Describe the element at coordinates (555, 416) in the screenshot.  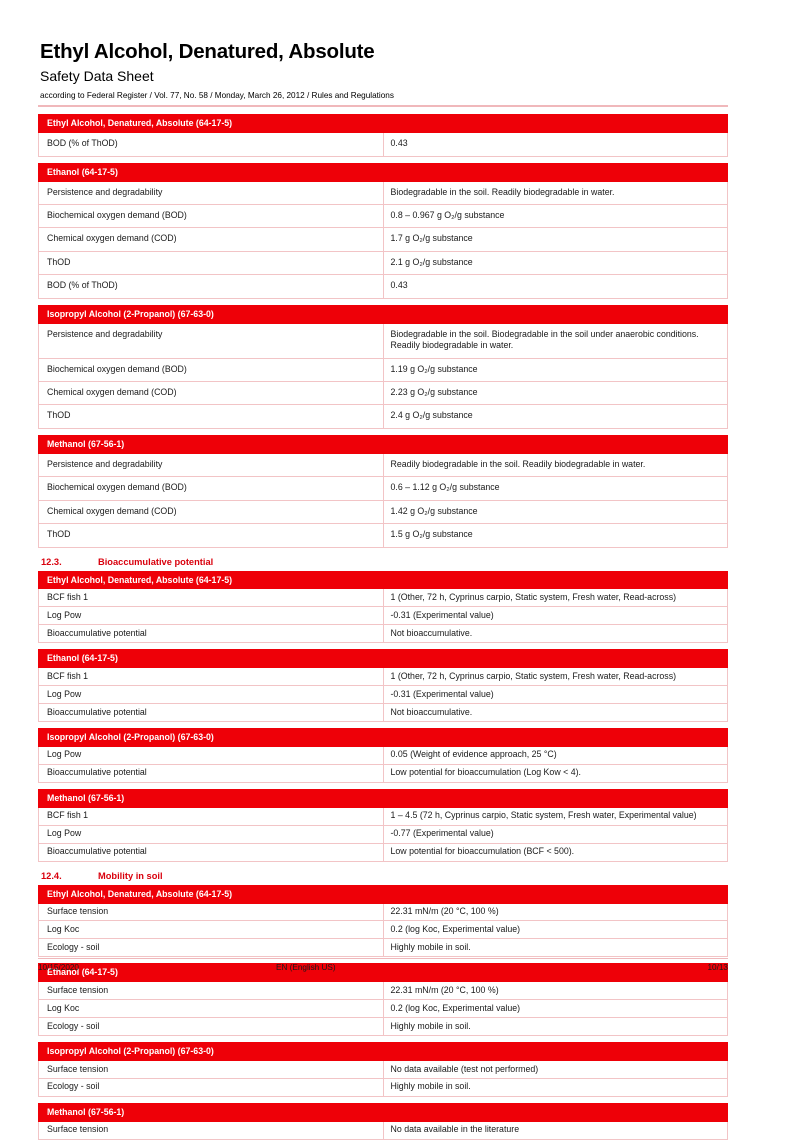
I see `property-value: 2.4 g O₂/g substance` at that location.